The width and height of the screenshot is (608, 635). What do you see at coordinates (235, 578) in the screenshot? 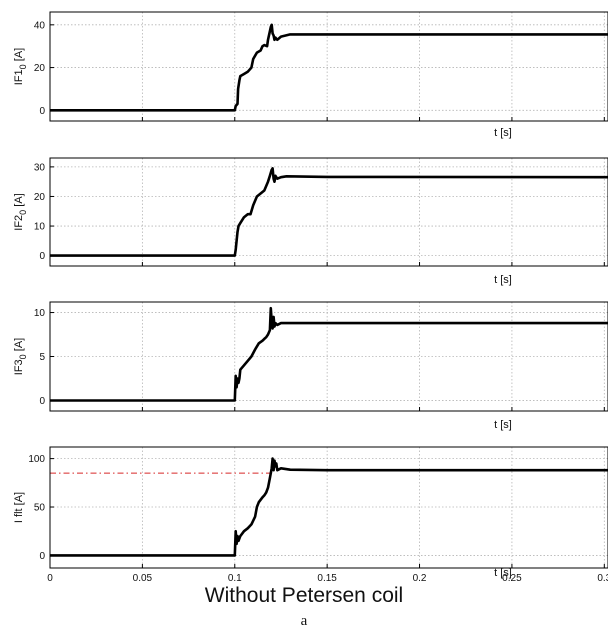
I see `x-tick-label: 0.1` at bounding box center [235, 578].